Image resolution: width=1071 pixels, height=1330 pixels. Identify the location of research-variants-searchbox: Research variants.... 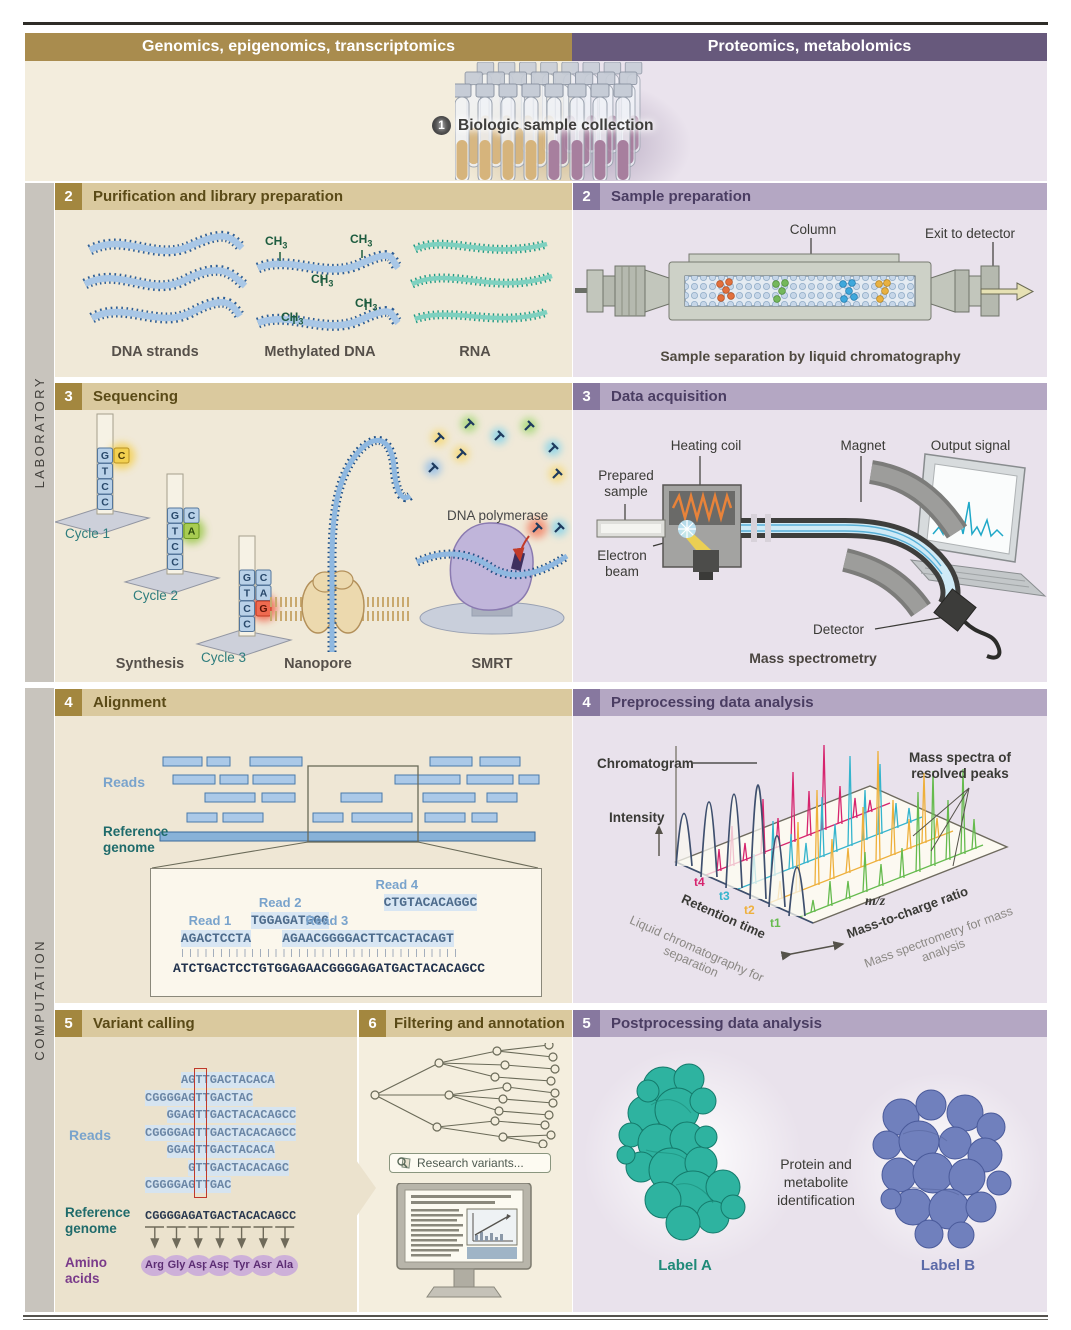
(470, 1163).